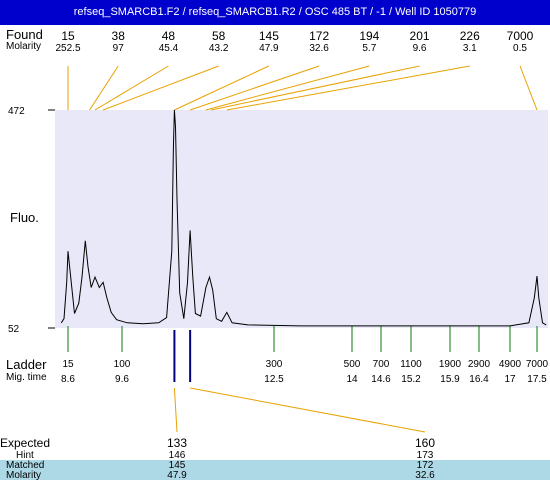 This screenshot has height=481, width=550. I want to click on ladder-size-label: 15, so click(68, 364).